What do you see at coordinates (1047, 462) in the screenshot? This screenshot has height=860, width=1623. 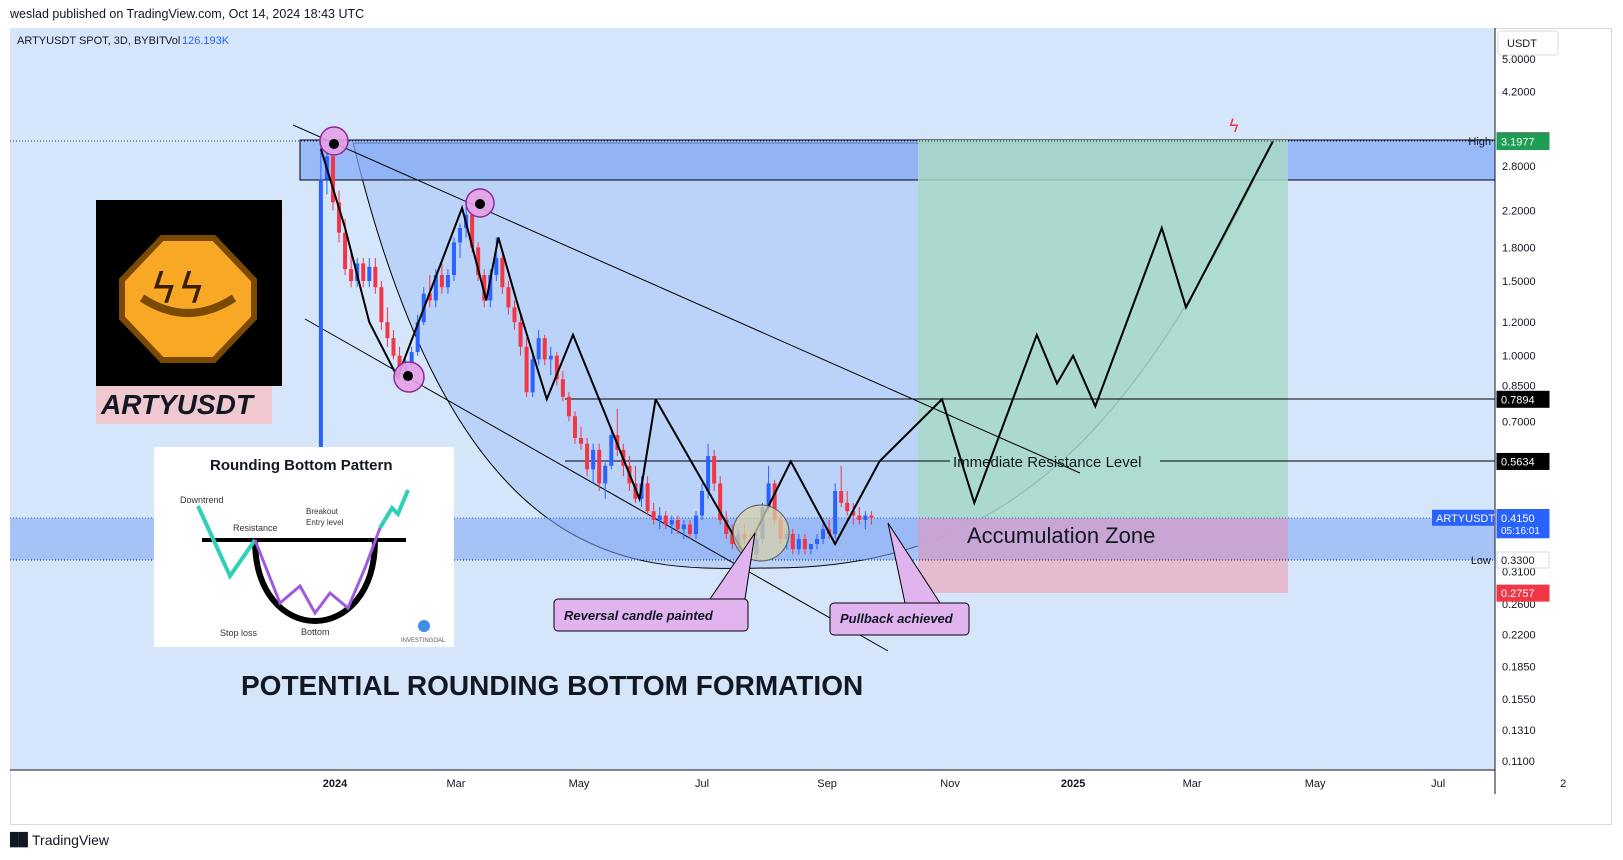 I see `immediate-resistance-label: Immediate Resistance Level` at bounding box center [1047, 462].